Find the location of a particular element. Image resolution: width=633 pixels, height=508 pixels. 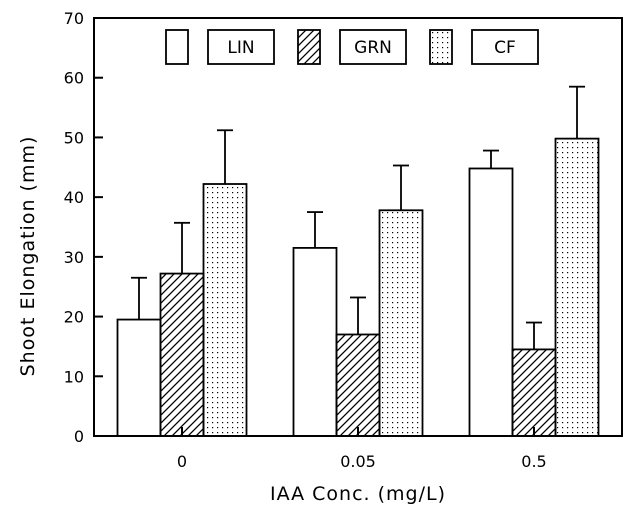

y-tick-label: 10 is located at coordinates (74, 376).